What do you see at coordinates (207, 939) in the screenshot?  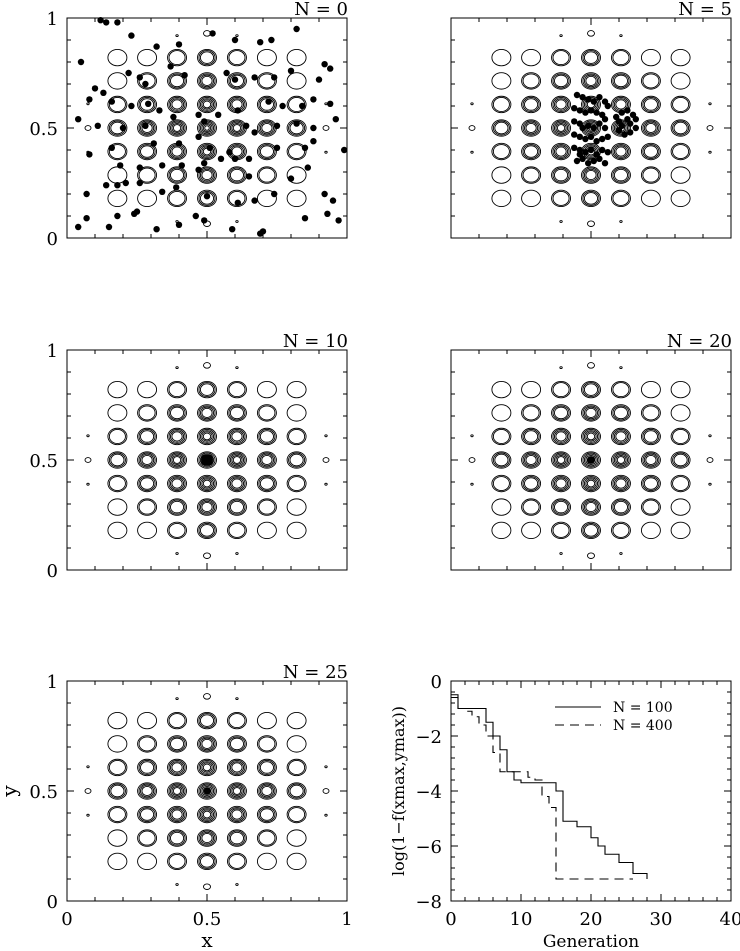 I see `x-axis-label: x` at bounding box center [207, 939].